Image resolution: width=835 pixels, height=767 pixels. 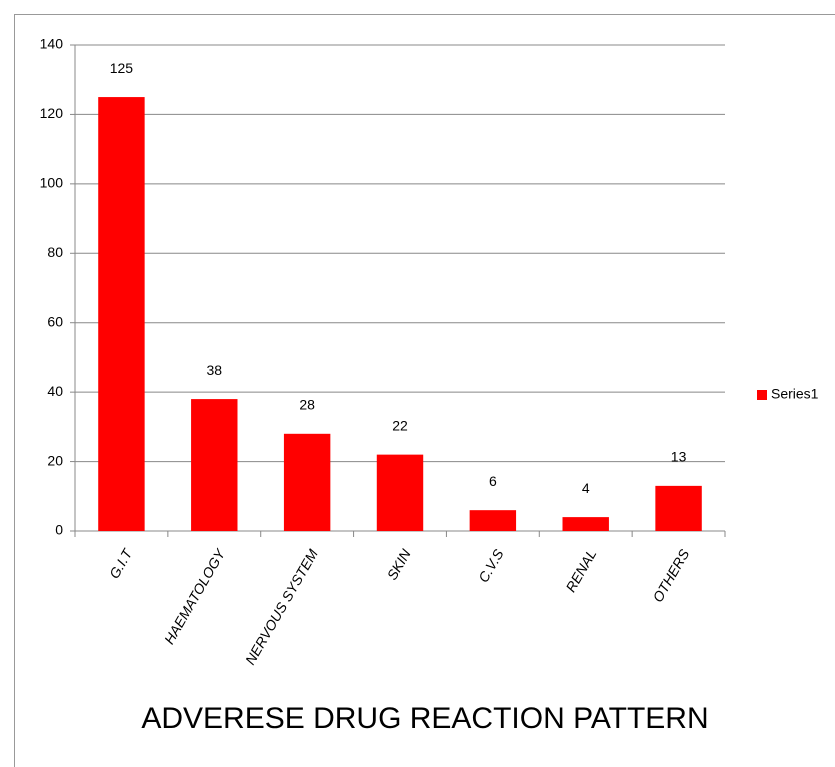 What do you see at coordinates (55, 460) in the screenshot?
I see `y-tick-label: 20` at bounding box center [55, 460].